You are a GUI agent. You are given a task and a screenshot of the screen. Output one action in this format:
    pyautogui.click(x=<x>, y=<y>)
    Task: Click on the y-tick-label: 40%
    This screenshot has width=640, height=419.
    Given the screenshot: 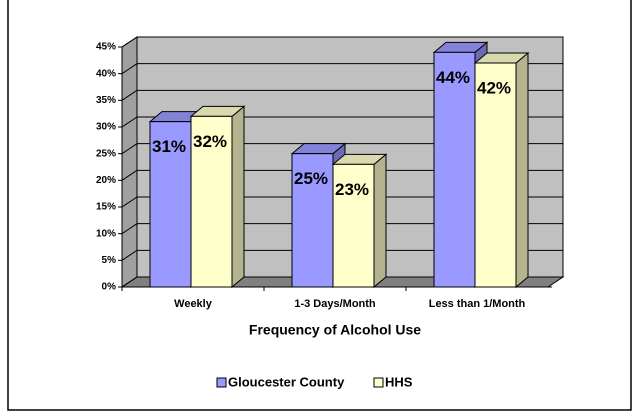 What is the action you would take?
    pyautogui.click(x=106, y=73)
    